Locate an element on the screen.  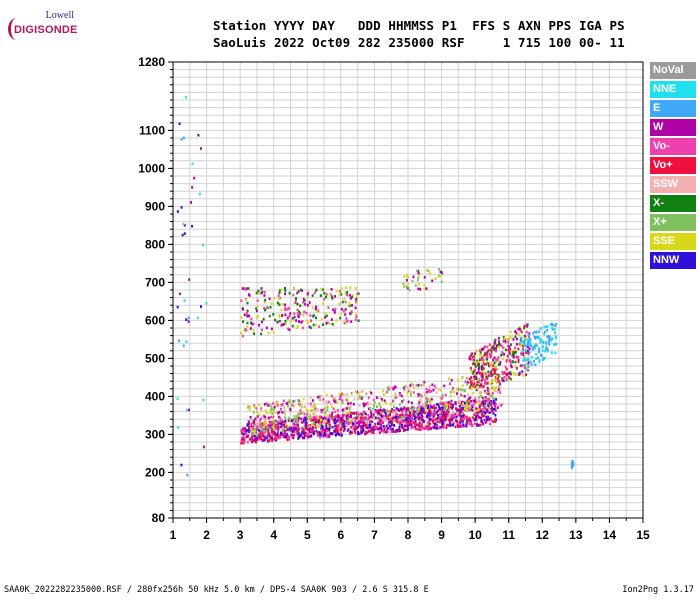
y-tick-label: 600 is located at coordinates (155, 320).